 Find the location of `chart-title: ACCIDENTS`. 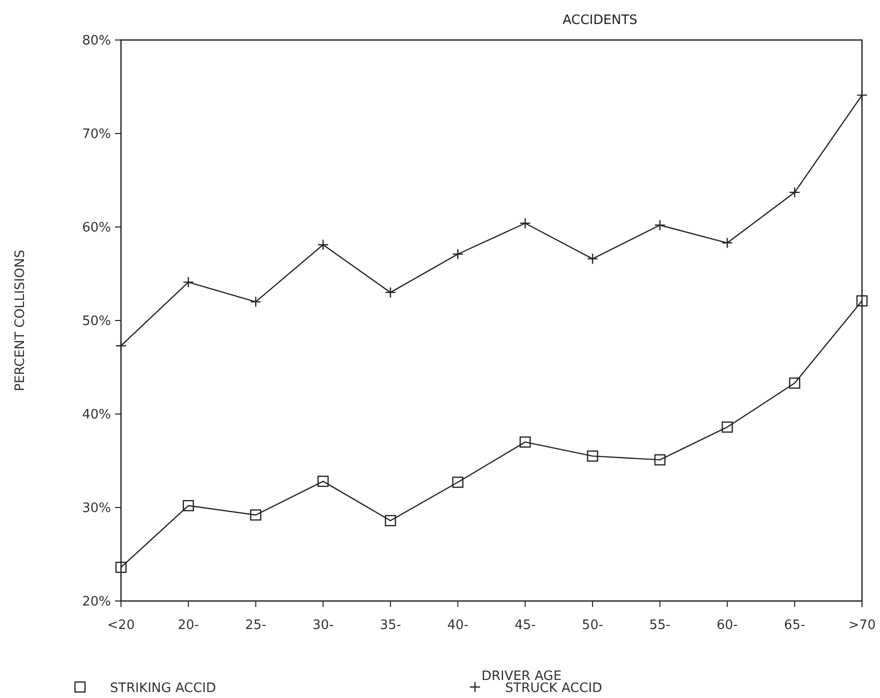

chart-title: ACCIDENTS is located at coordinates (600, 20).